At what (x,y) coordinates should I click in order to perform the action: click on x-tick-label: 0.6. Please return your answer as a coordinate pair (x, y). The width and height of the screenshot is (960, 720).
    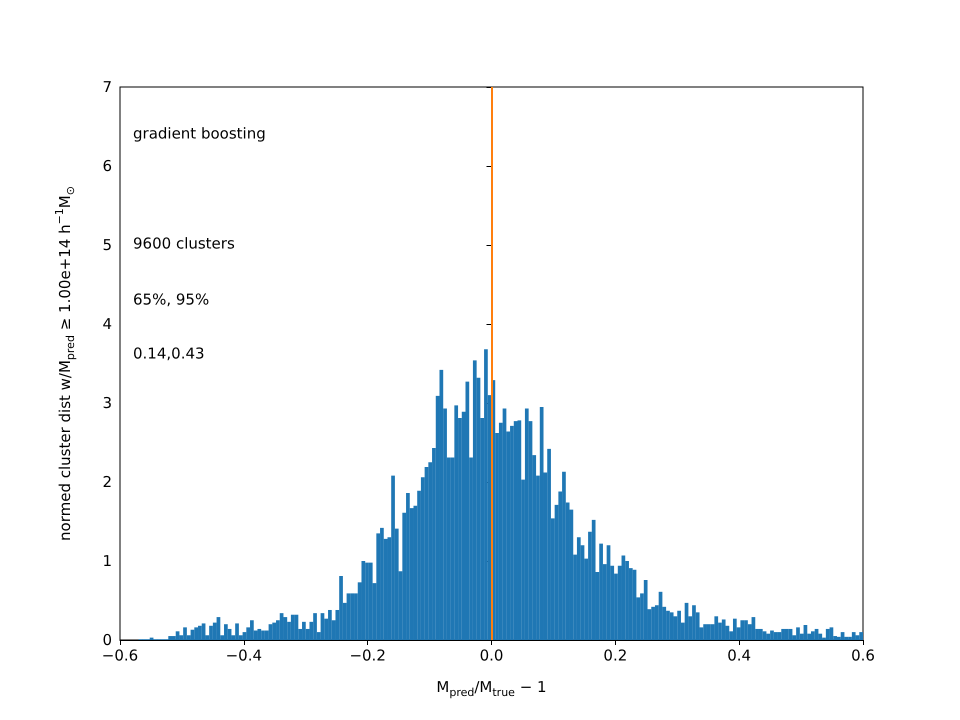
    Looking at the image, I should click on (863, 655).